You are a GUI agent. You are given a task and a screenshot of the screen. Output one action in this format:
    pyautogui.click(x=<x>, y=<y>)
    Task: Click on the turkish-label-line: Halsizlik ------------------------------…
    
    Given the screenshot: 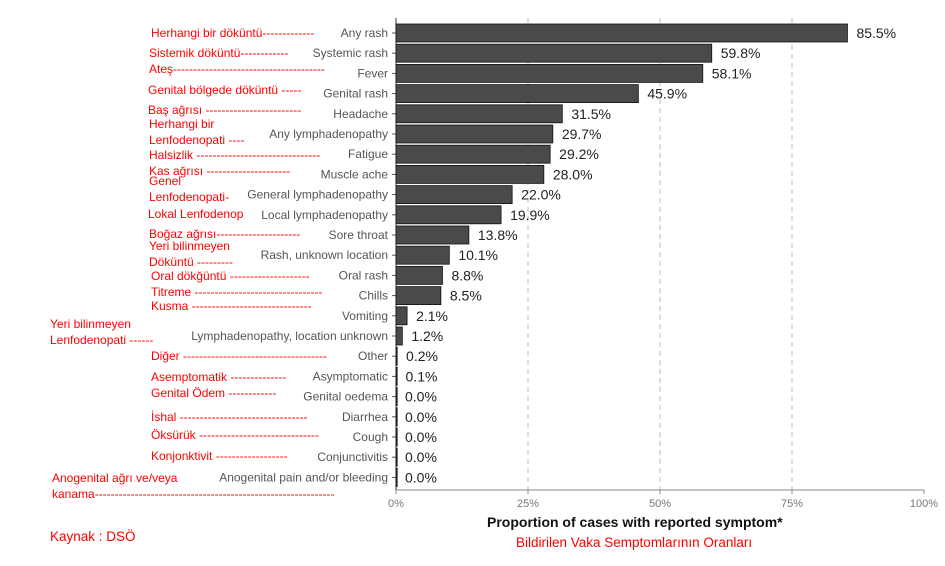 What is the action you would take?
    pyautogui.click(x=235, y=155)
    